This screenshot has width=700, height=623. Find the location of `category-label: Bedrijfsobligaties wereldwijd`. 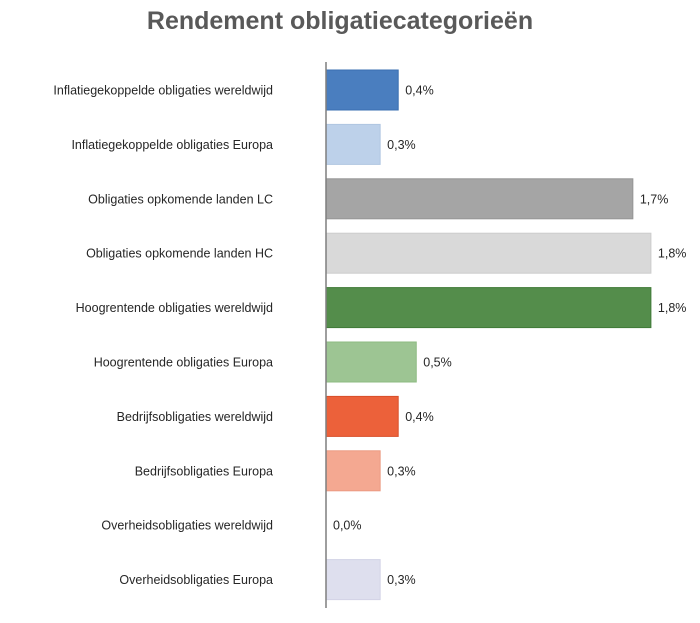

category-label: Bedrijfsobligaties wereldwijd is located at coordinates (195, 417).